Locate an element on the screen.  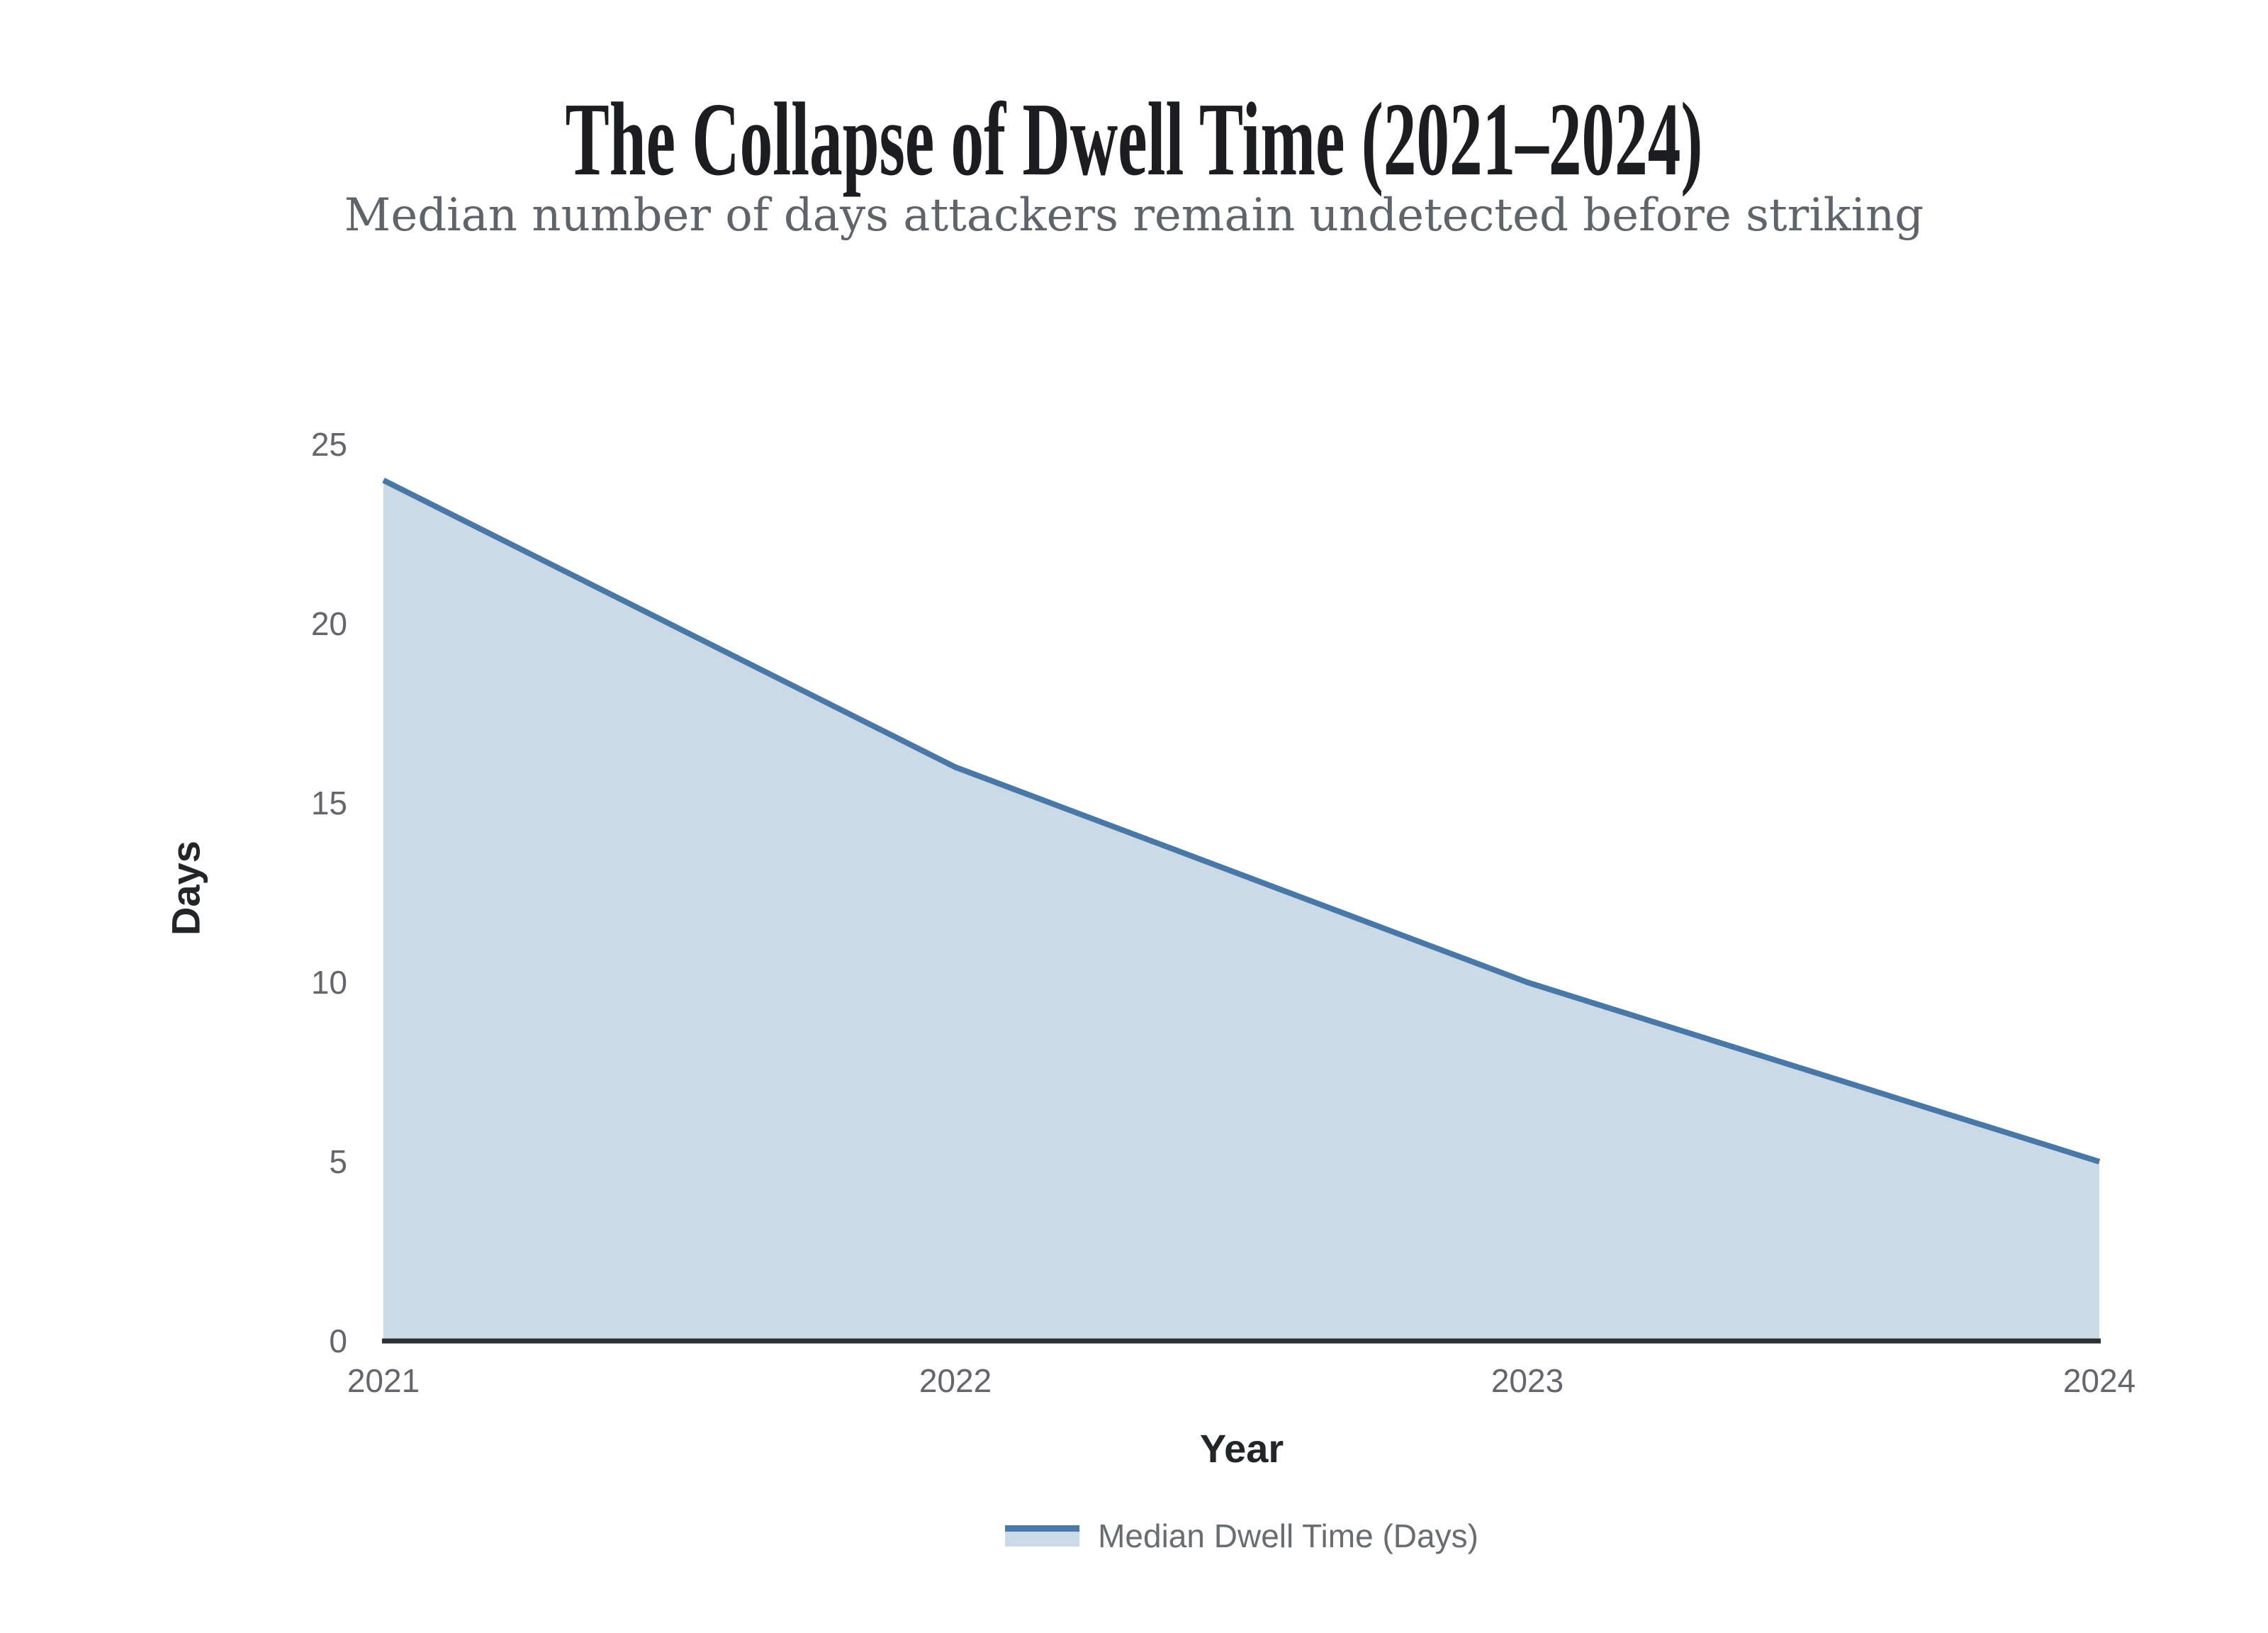
x-tick-label: 2021 is located at coordinates (383, 1380).